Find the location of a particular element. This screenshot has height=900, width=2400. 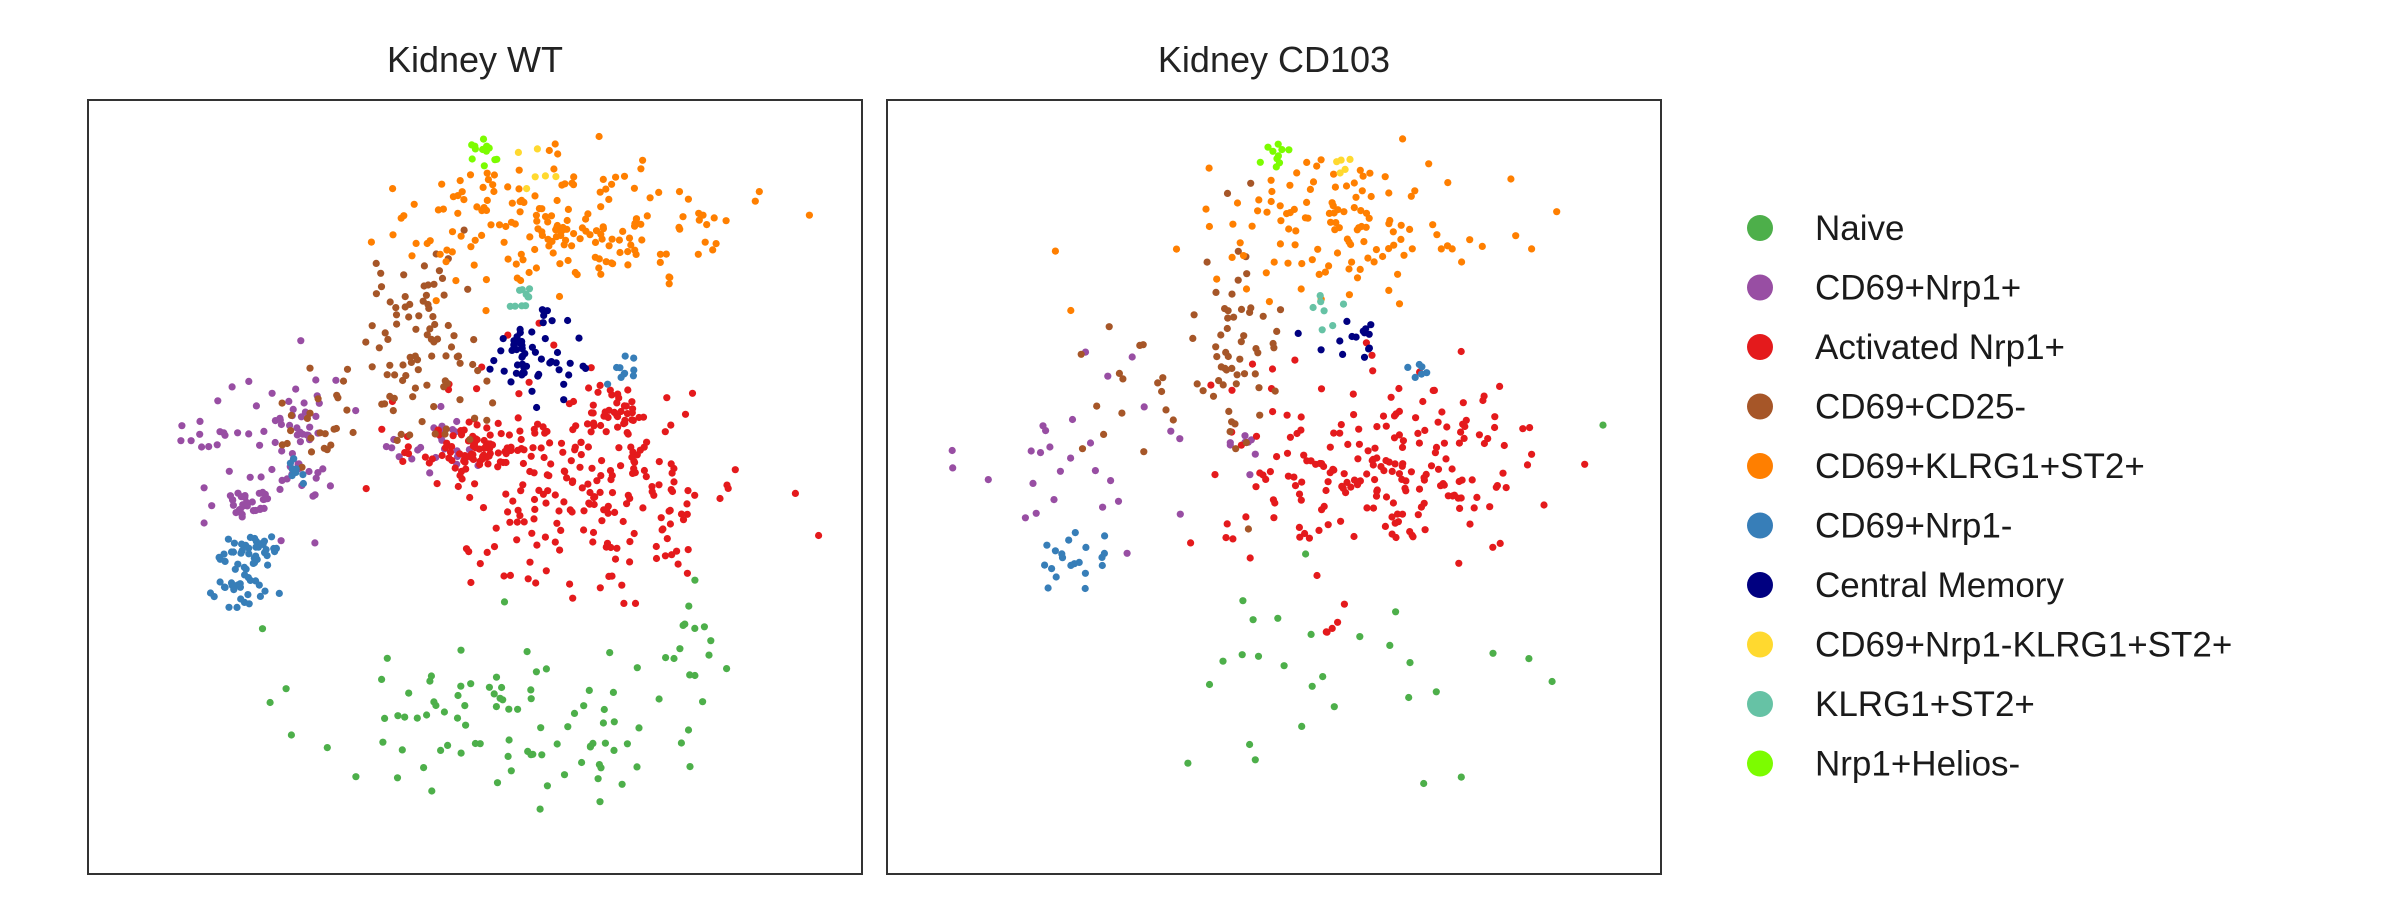

legend-item-cd69poscd25neg: CD69+CD25- is located at coordinates (1886, 407).